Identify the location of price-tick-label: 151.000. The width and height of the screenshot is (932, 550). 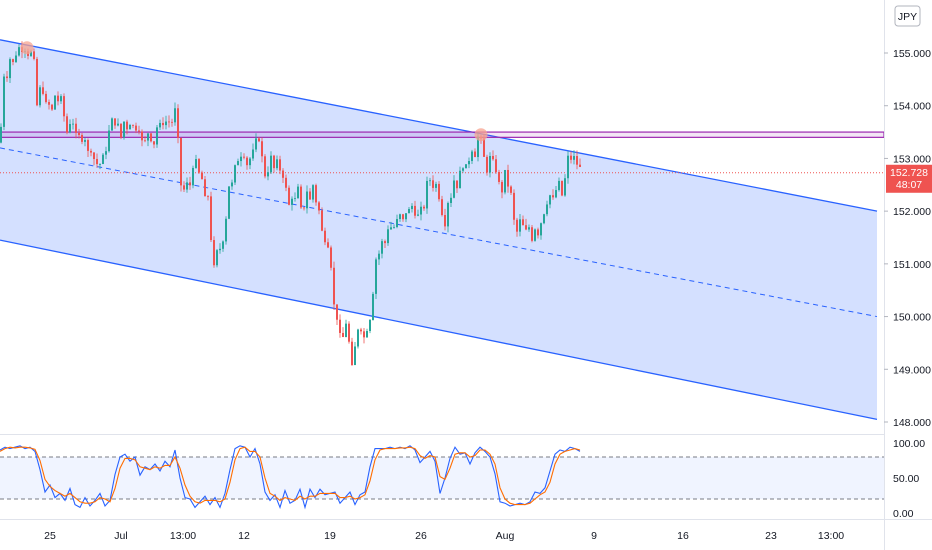
(912, 265).